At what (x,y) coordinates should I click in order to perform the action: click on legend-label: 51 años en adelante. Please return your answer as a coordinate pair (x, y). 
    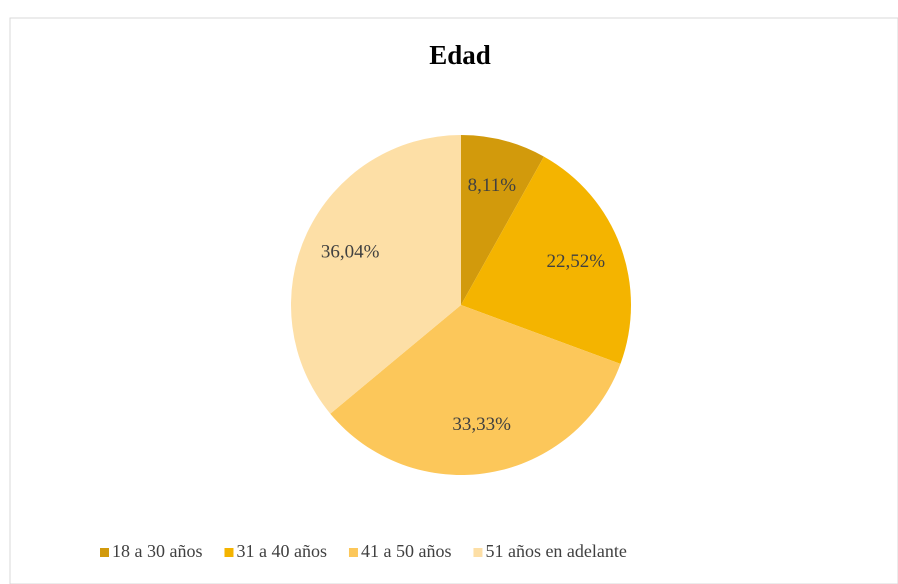
    Looking at the image, I should click on (555, 551).